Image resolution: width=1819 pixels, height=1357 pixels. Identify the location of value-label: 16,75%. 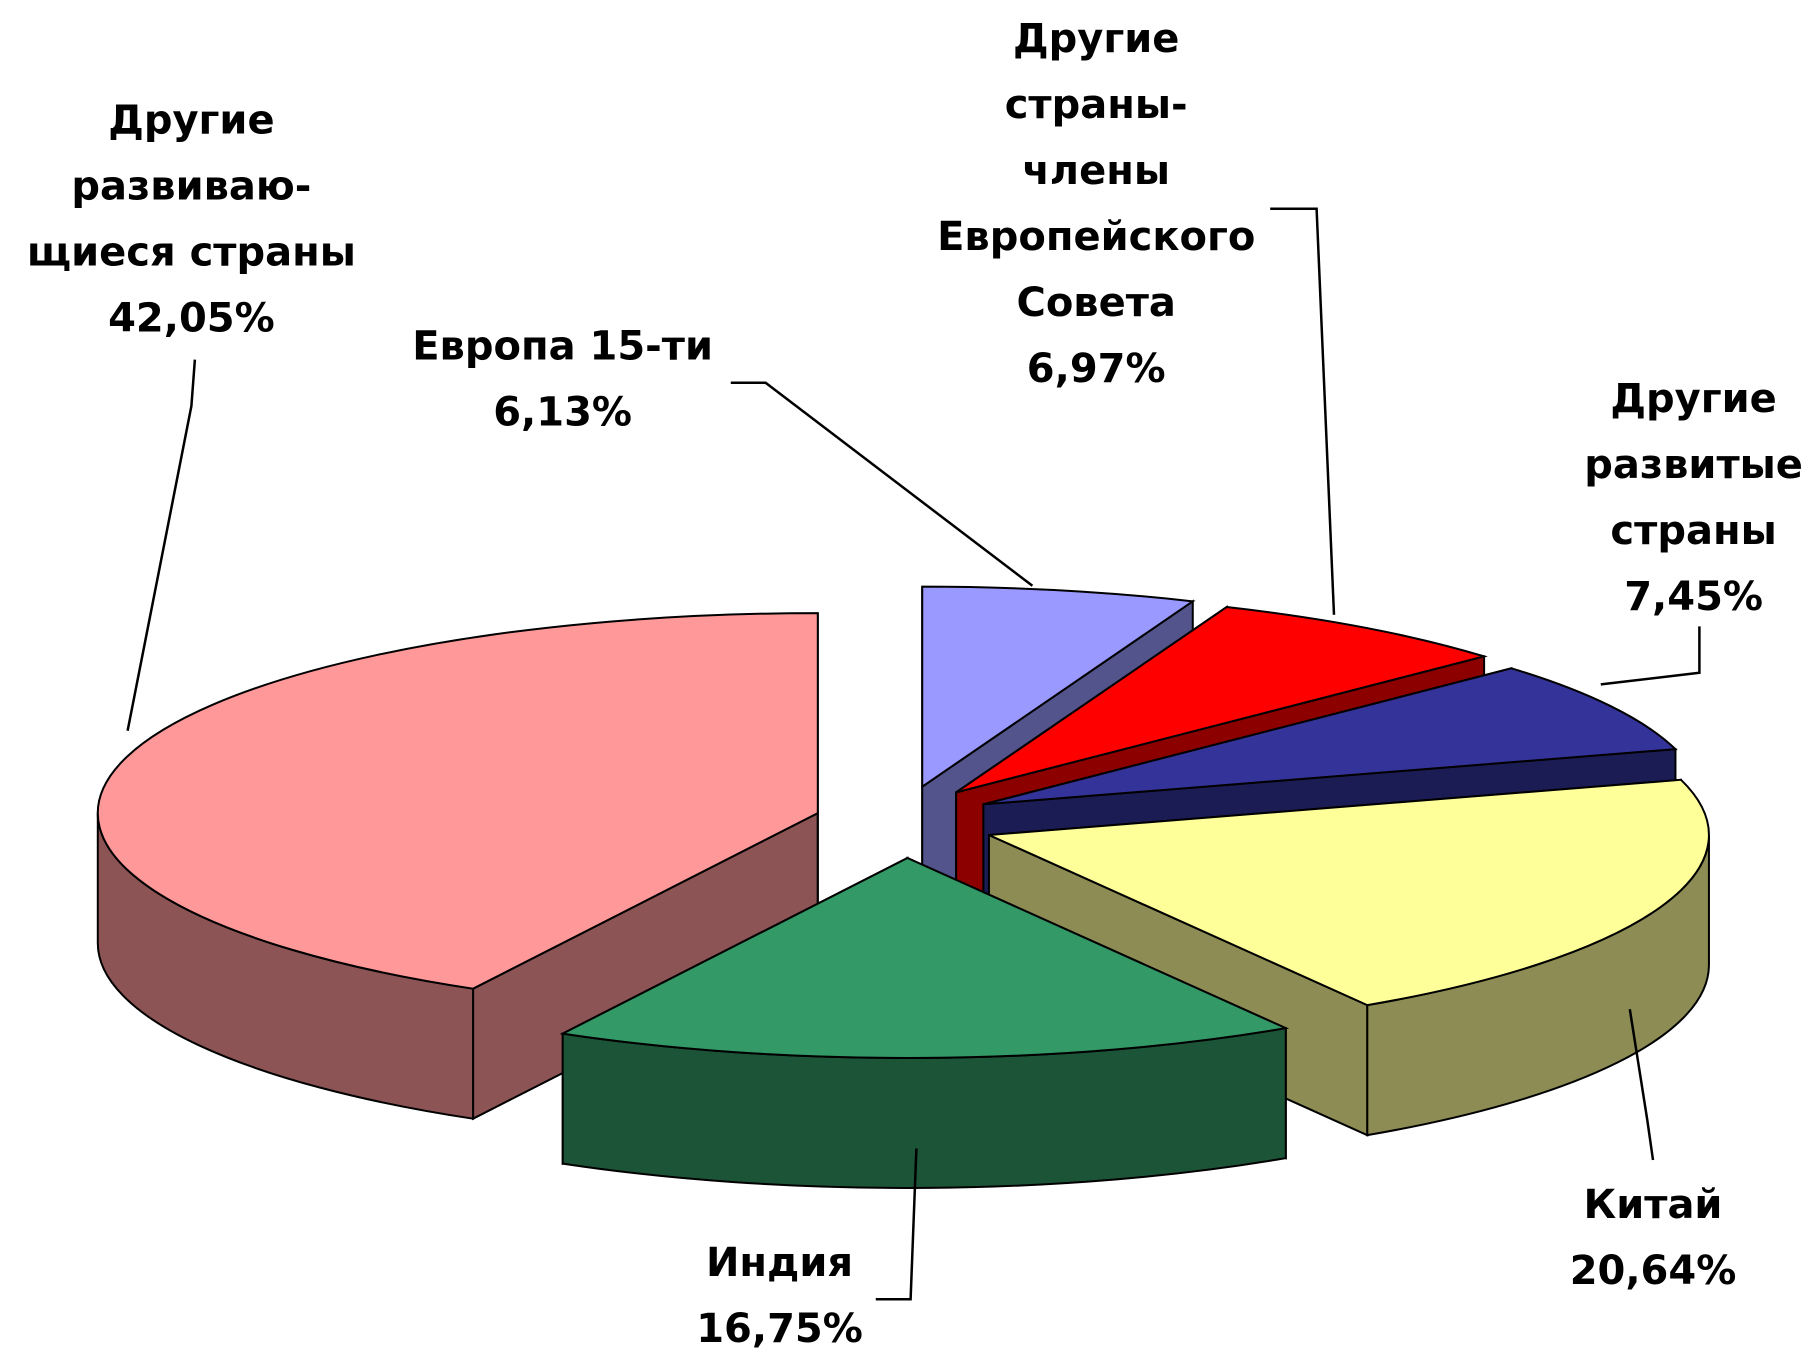
(779, 1329).